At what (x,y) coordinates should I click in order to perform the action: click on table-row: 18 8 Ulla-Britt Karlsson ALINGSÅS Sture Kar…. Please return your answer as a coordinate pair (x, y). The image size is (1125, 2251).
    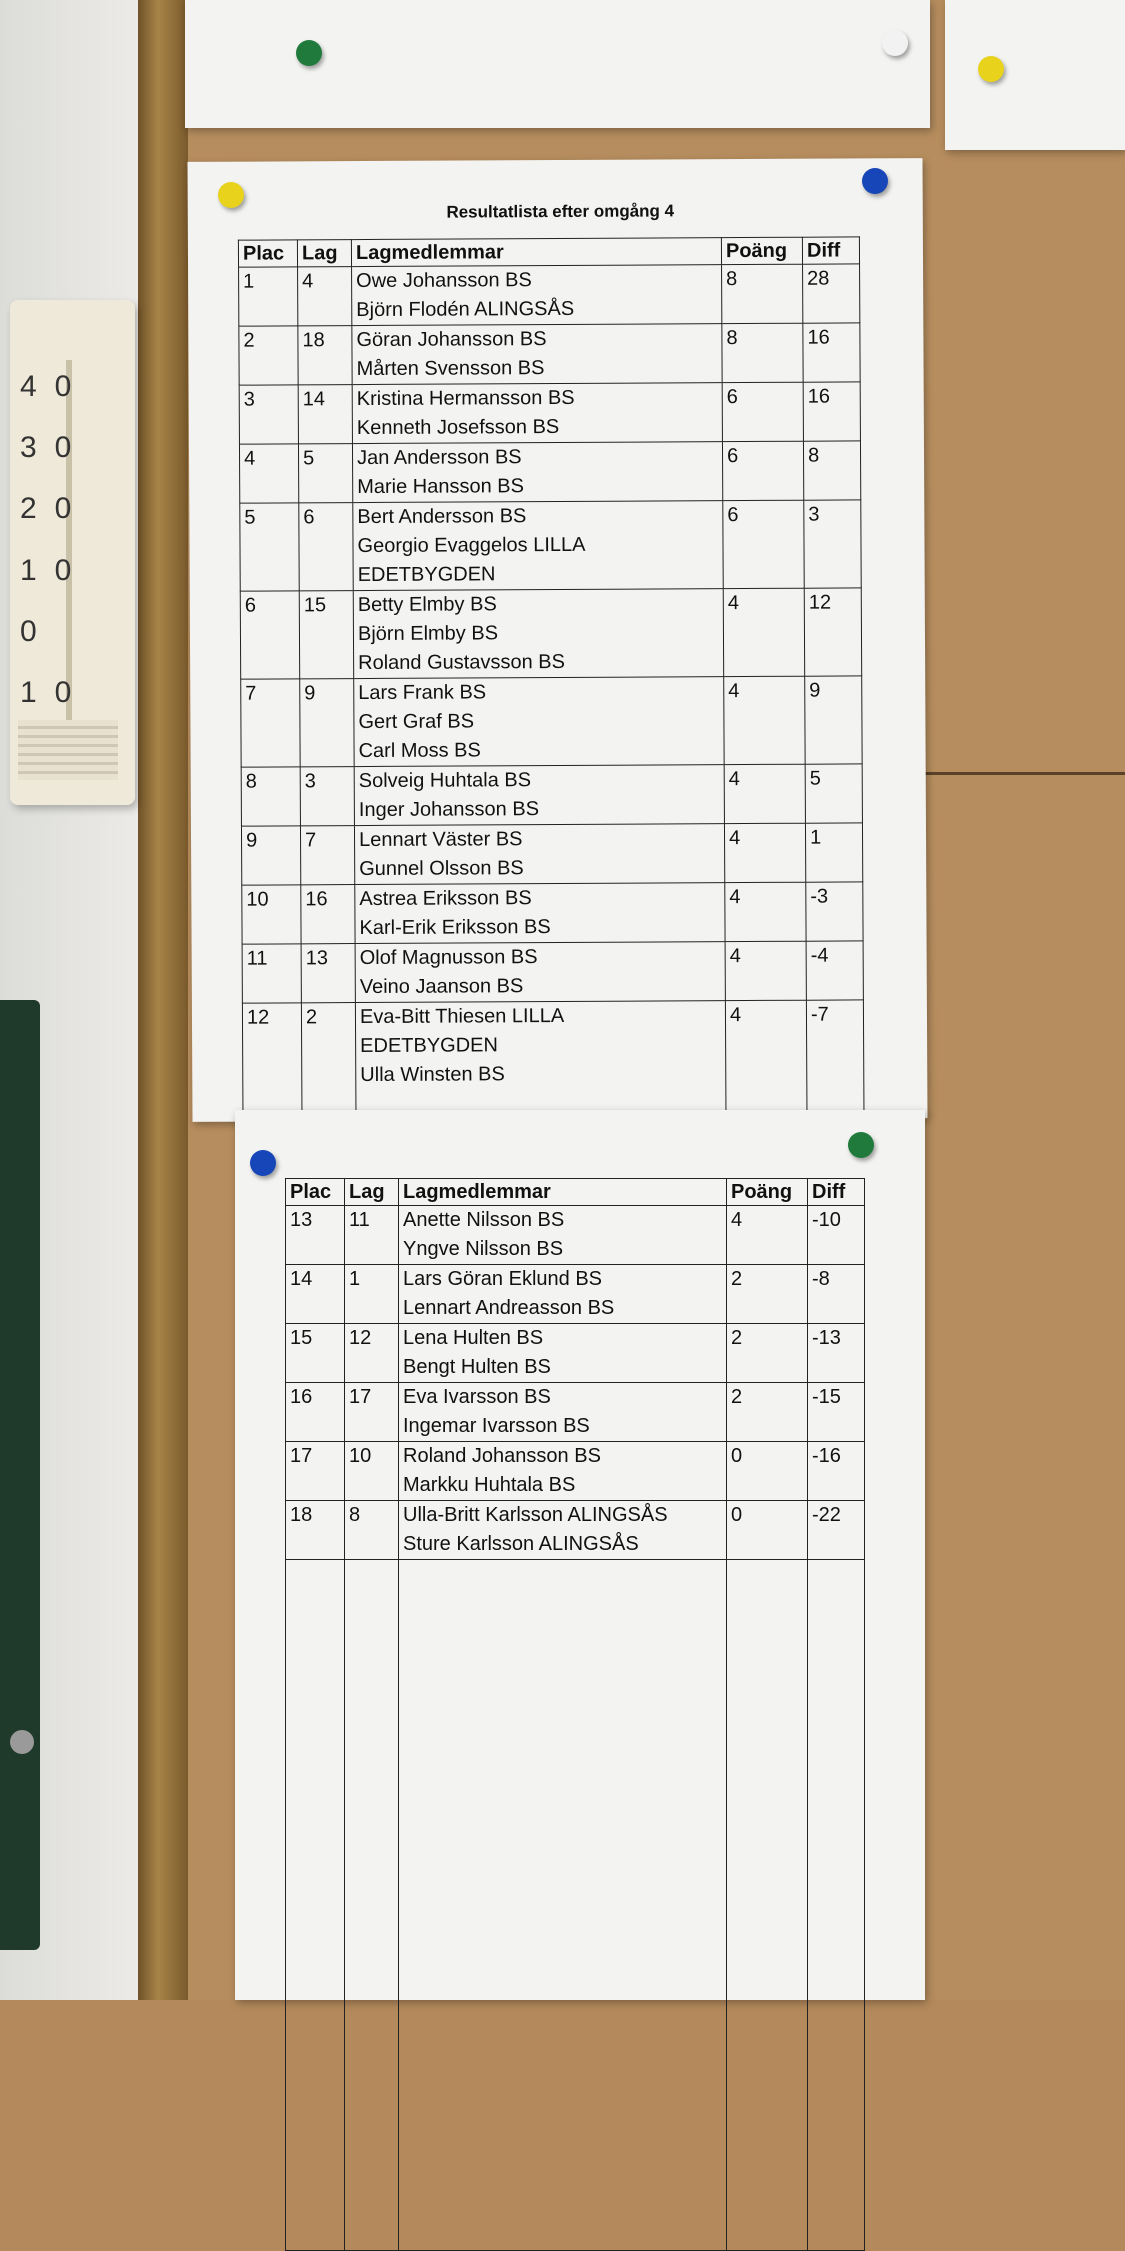
    Looking at the image, I should click on (575, 1530).